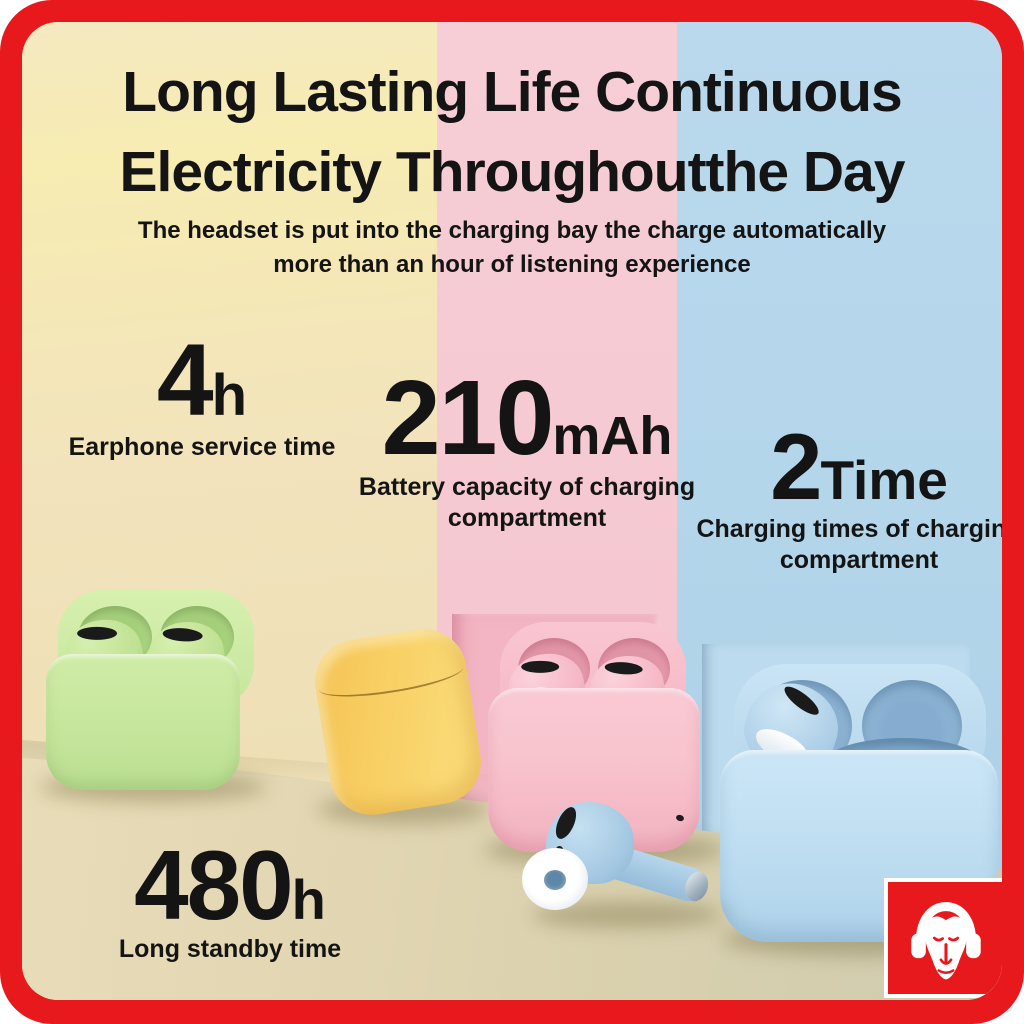 The image size is (1024, 1024). Describe the element at coordinates (696, 886) in the screenshot. I see `earbud-charging-contact` at that location.